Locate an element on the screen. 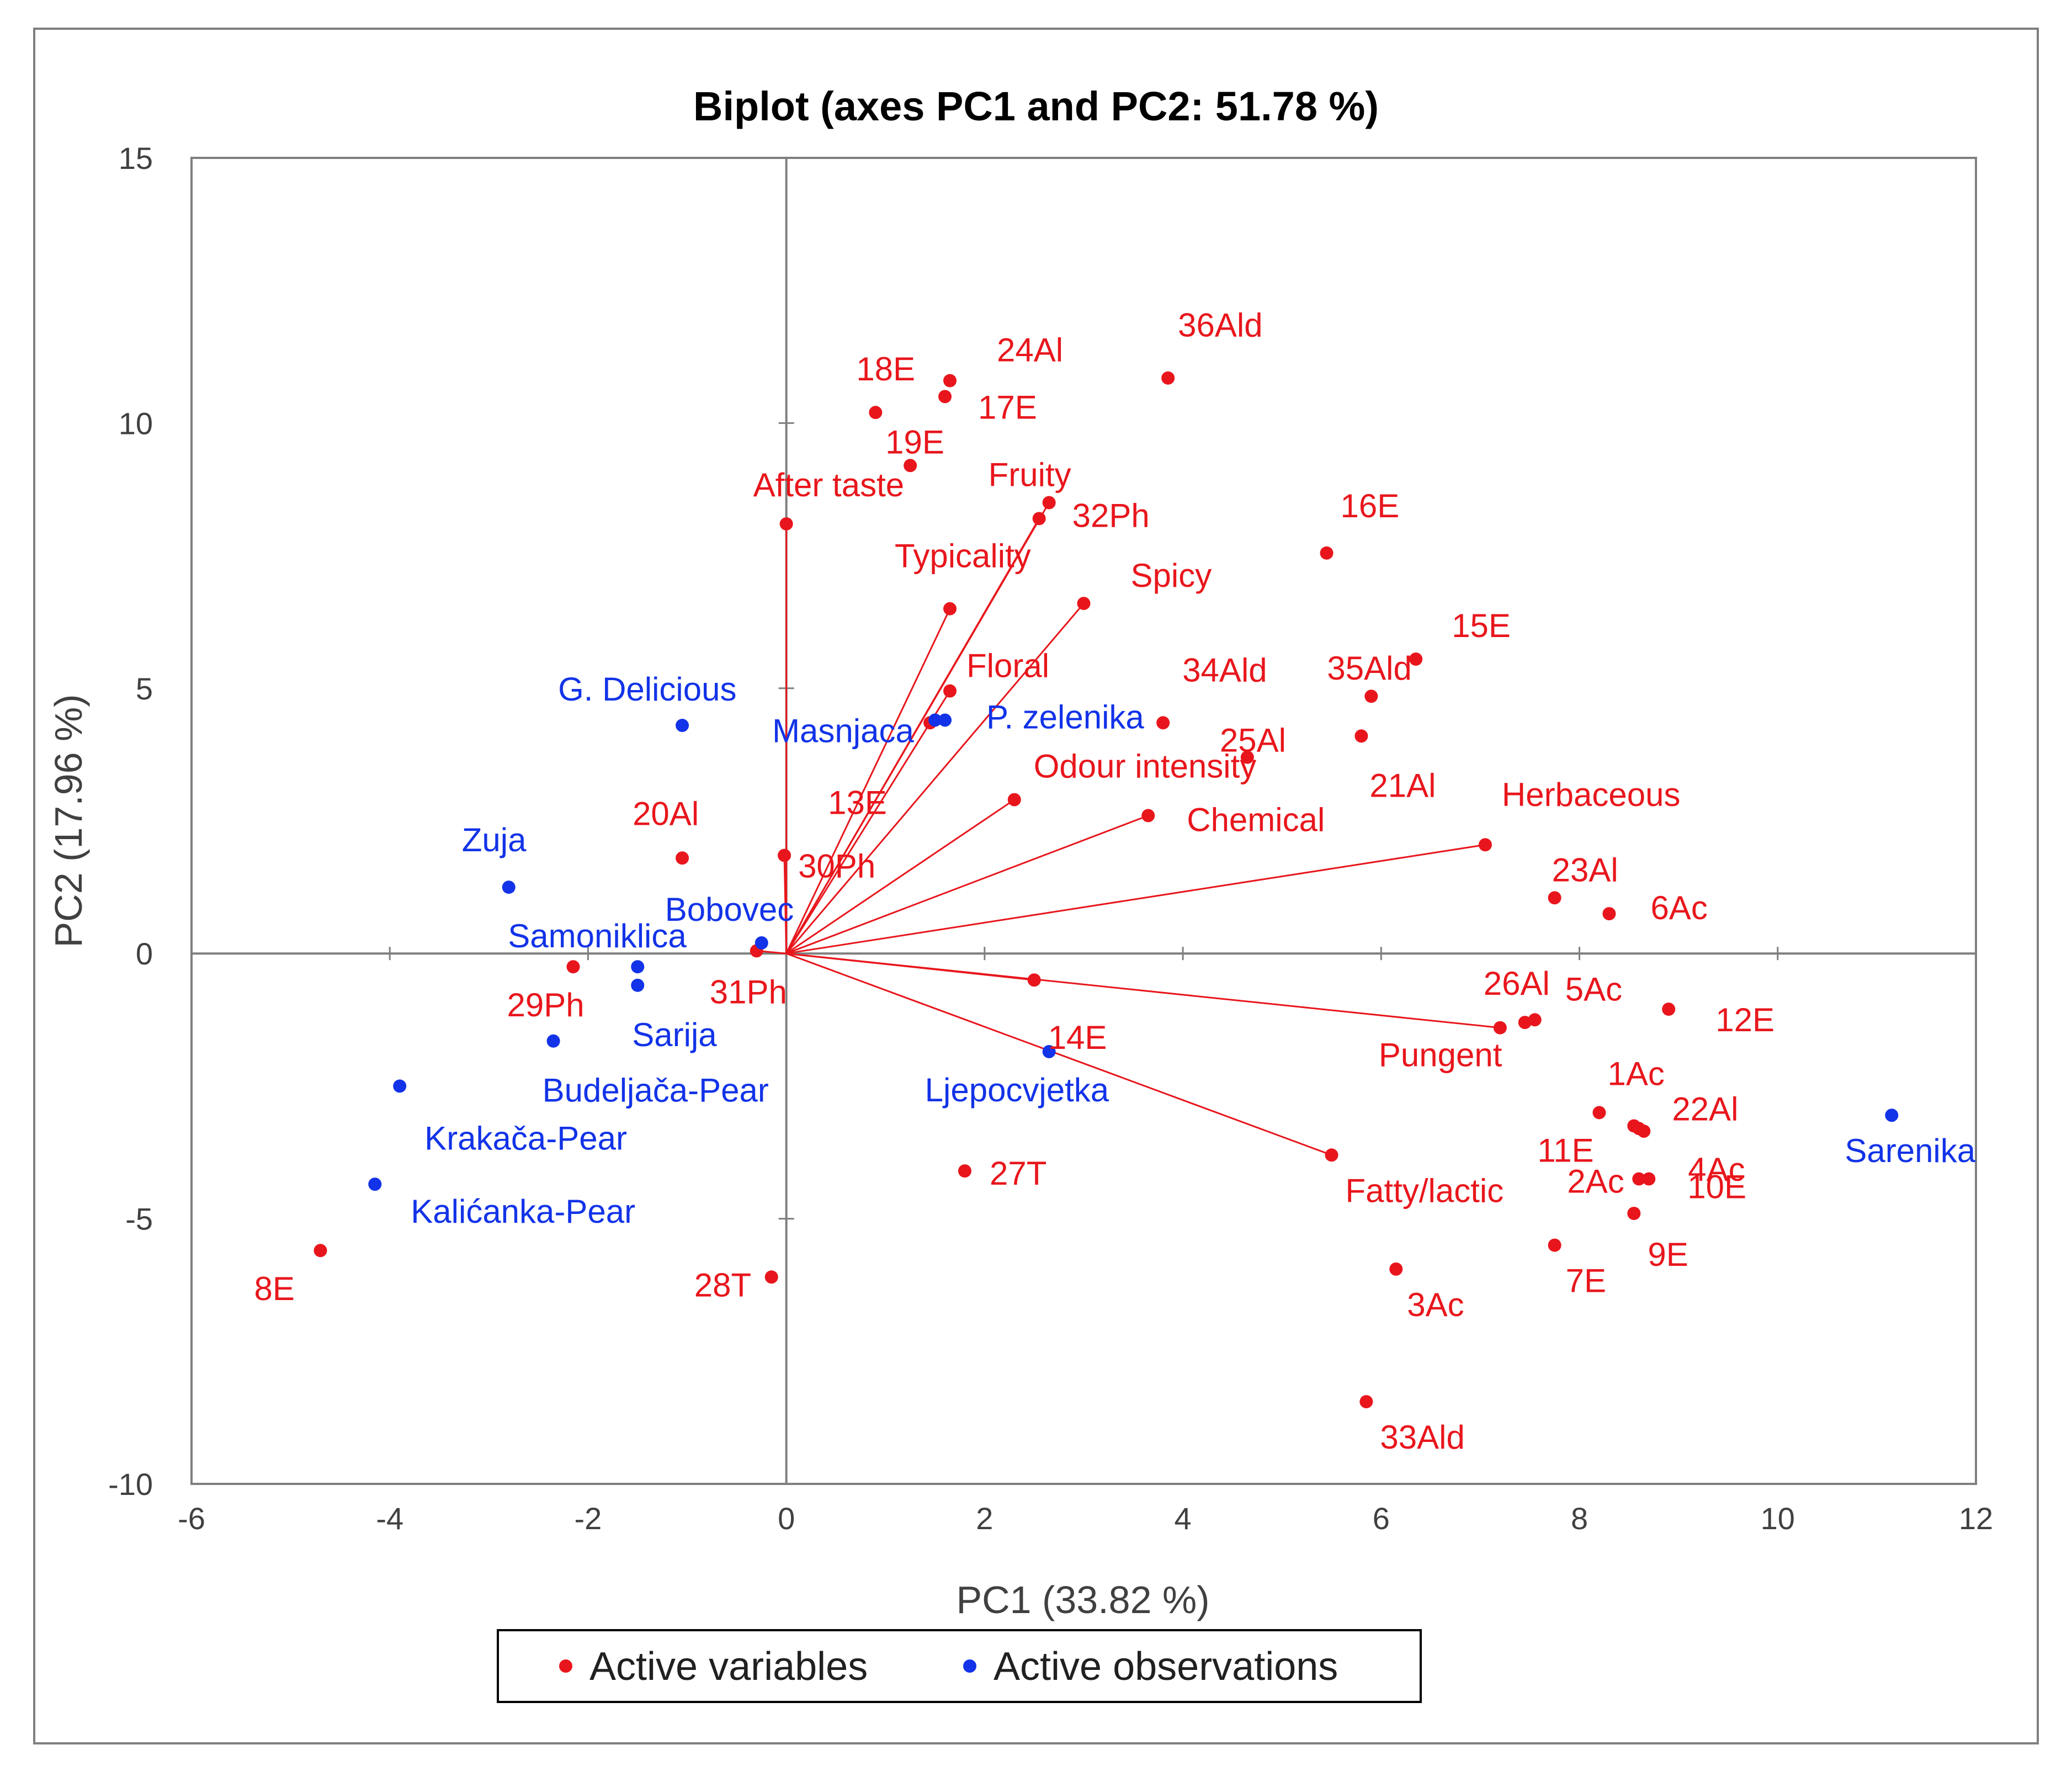  variable-label-typicality: Typicality is located at coordinates (963, 556).